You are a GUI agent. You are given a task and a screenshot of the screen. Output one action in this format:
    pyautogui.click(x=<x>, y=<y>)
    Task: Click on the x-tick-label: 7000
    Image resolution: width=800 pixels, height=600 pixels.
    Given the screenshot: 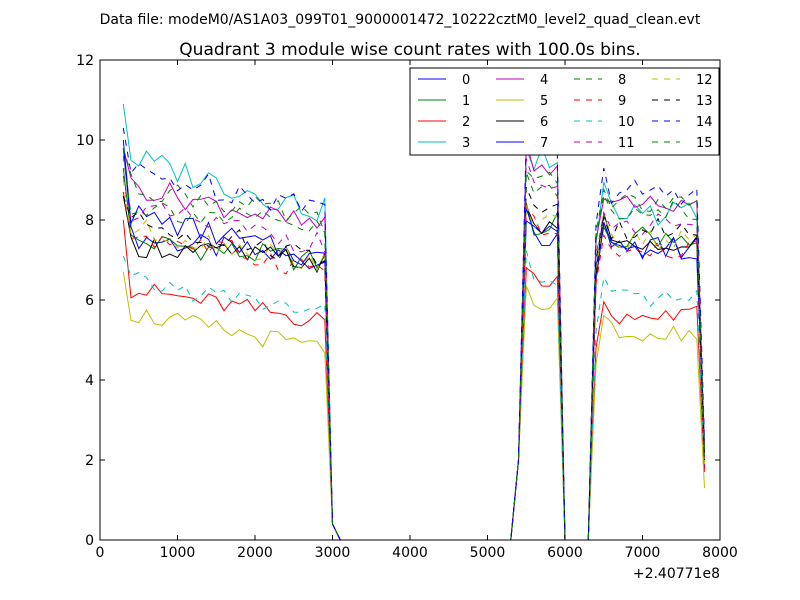 What is the action you would take?
    pyautogui.click(x=643, y=553)
    